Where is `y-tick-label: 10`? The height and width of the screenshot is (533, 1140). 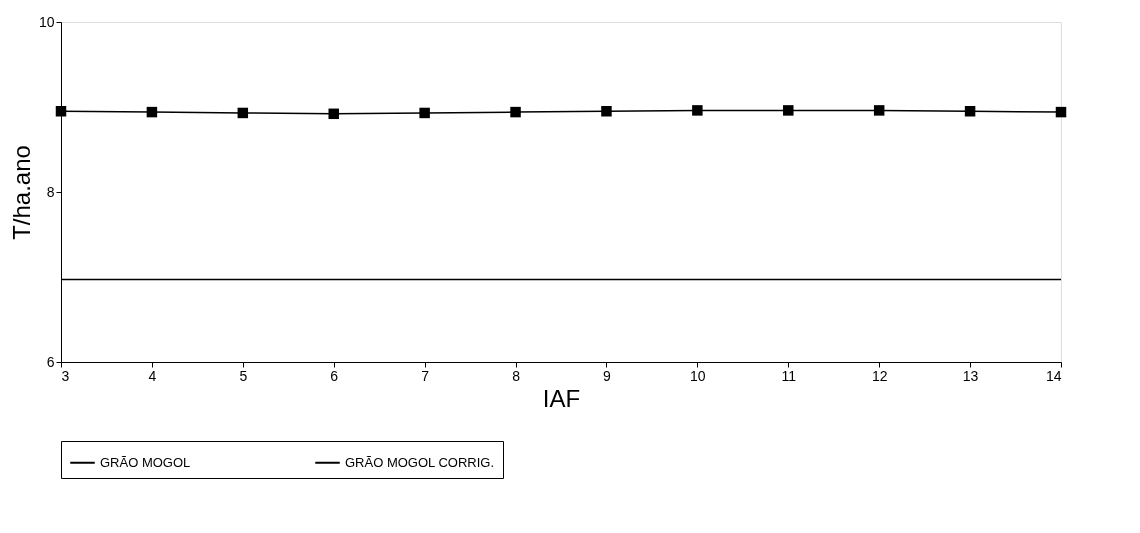
y-tick-label: 10 is located at coordinates (46, 21).